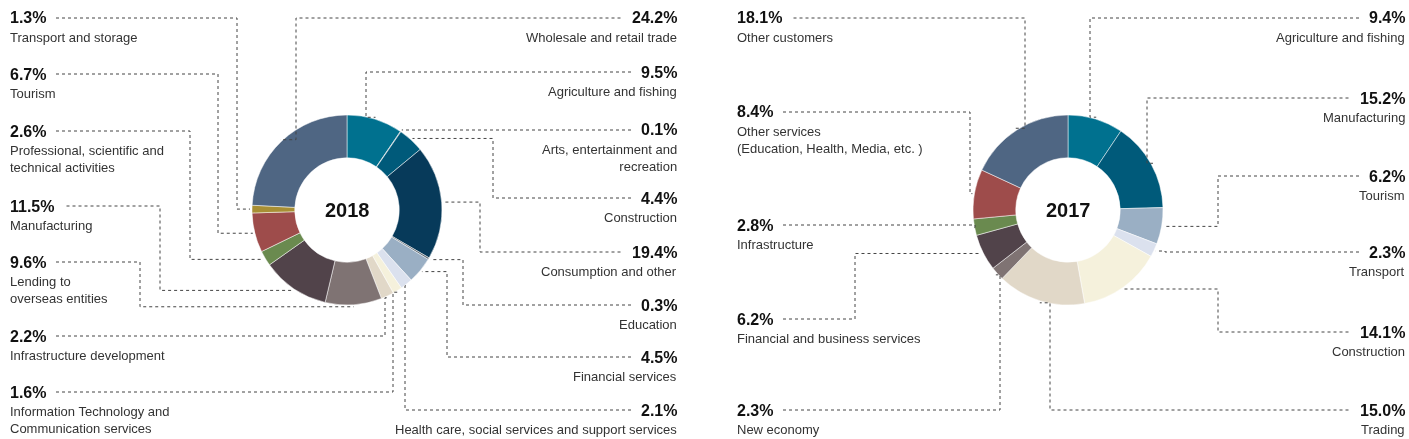  What do you see at coordinates (775, 244) in the screenshot?
I see `slice-label: Infrastructure` at bounding box center [775, 244].